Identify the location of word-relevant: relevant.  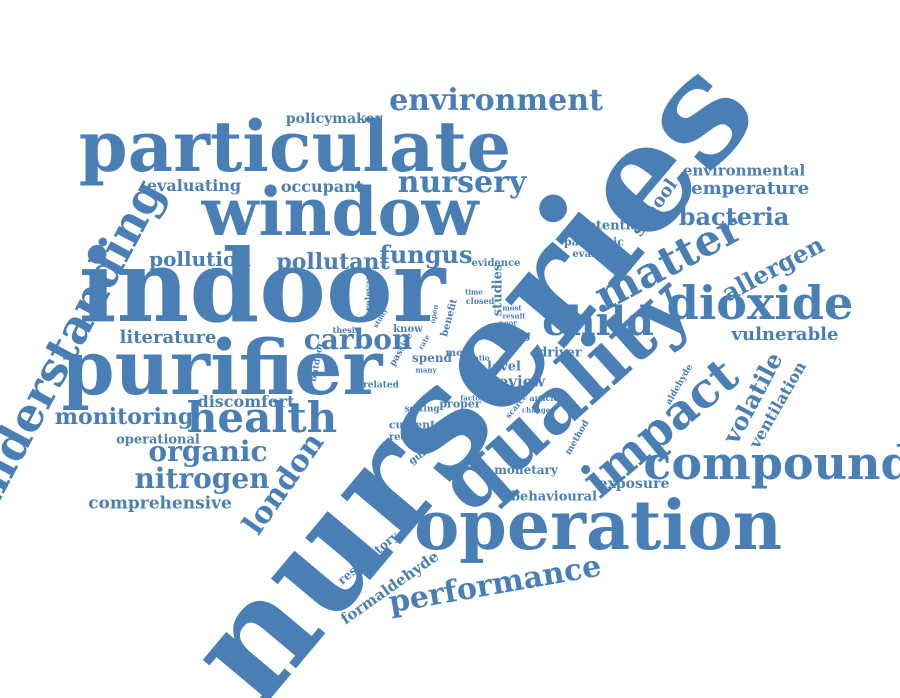
(369, 290).